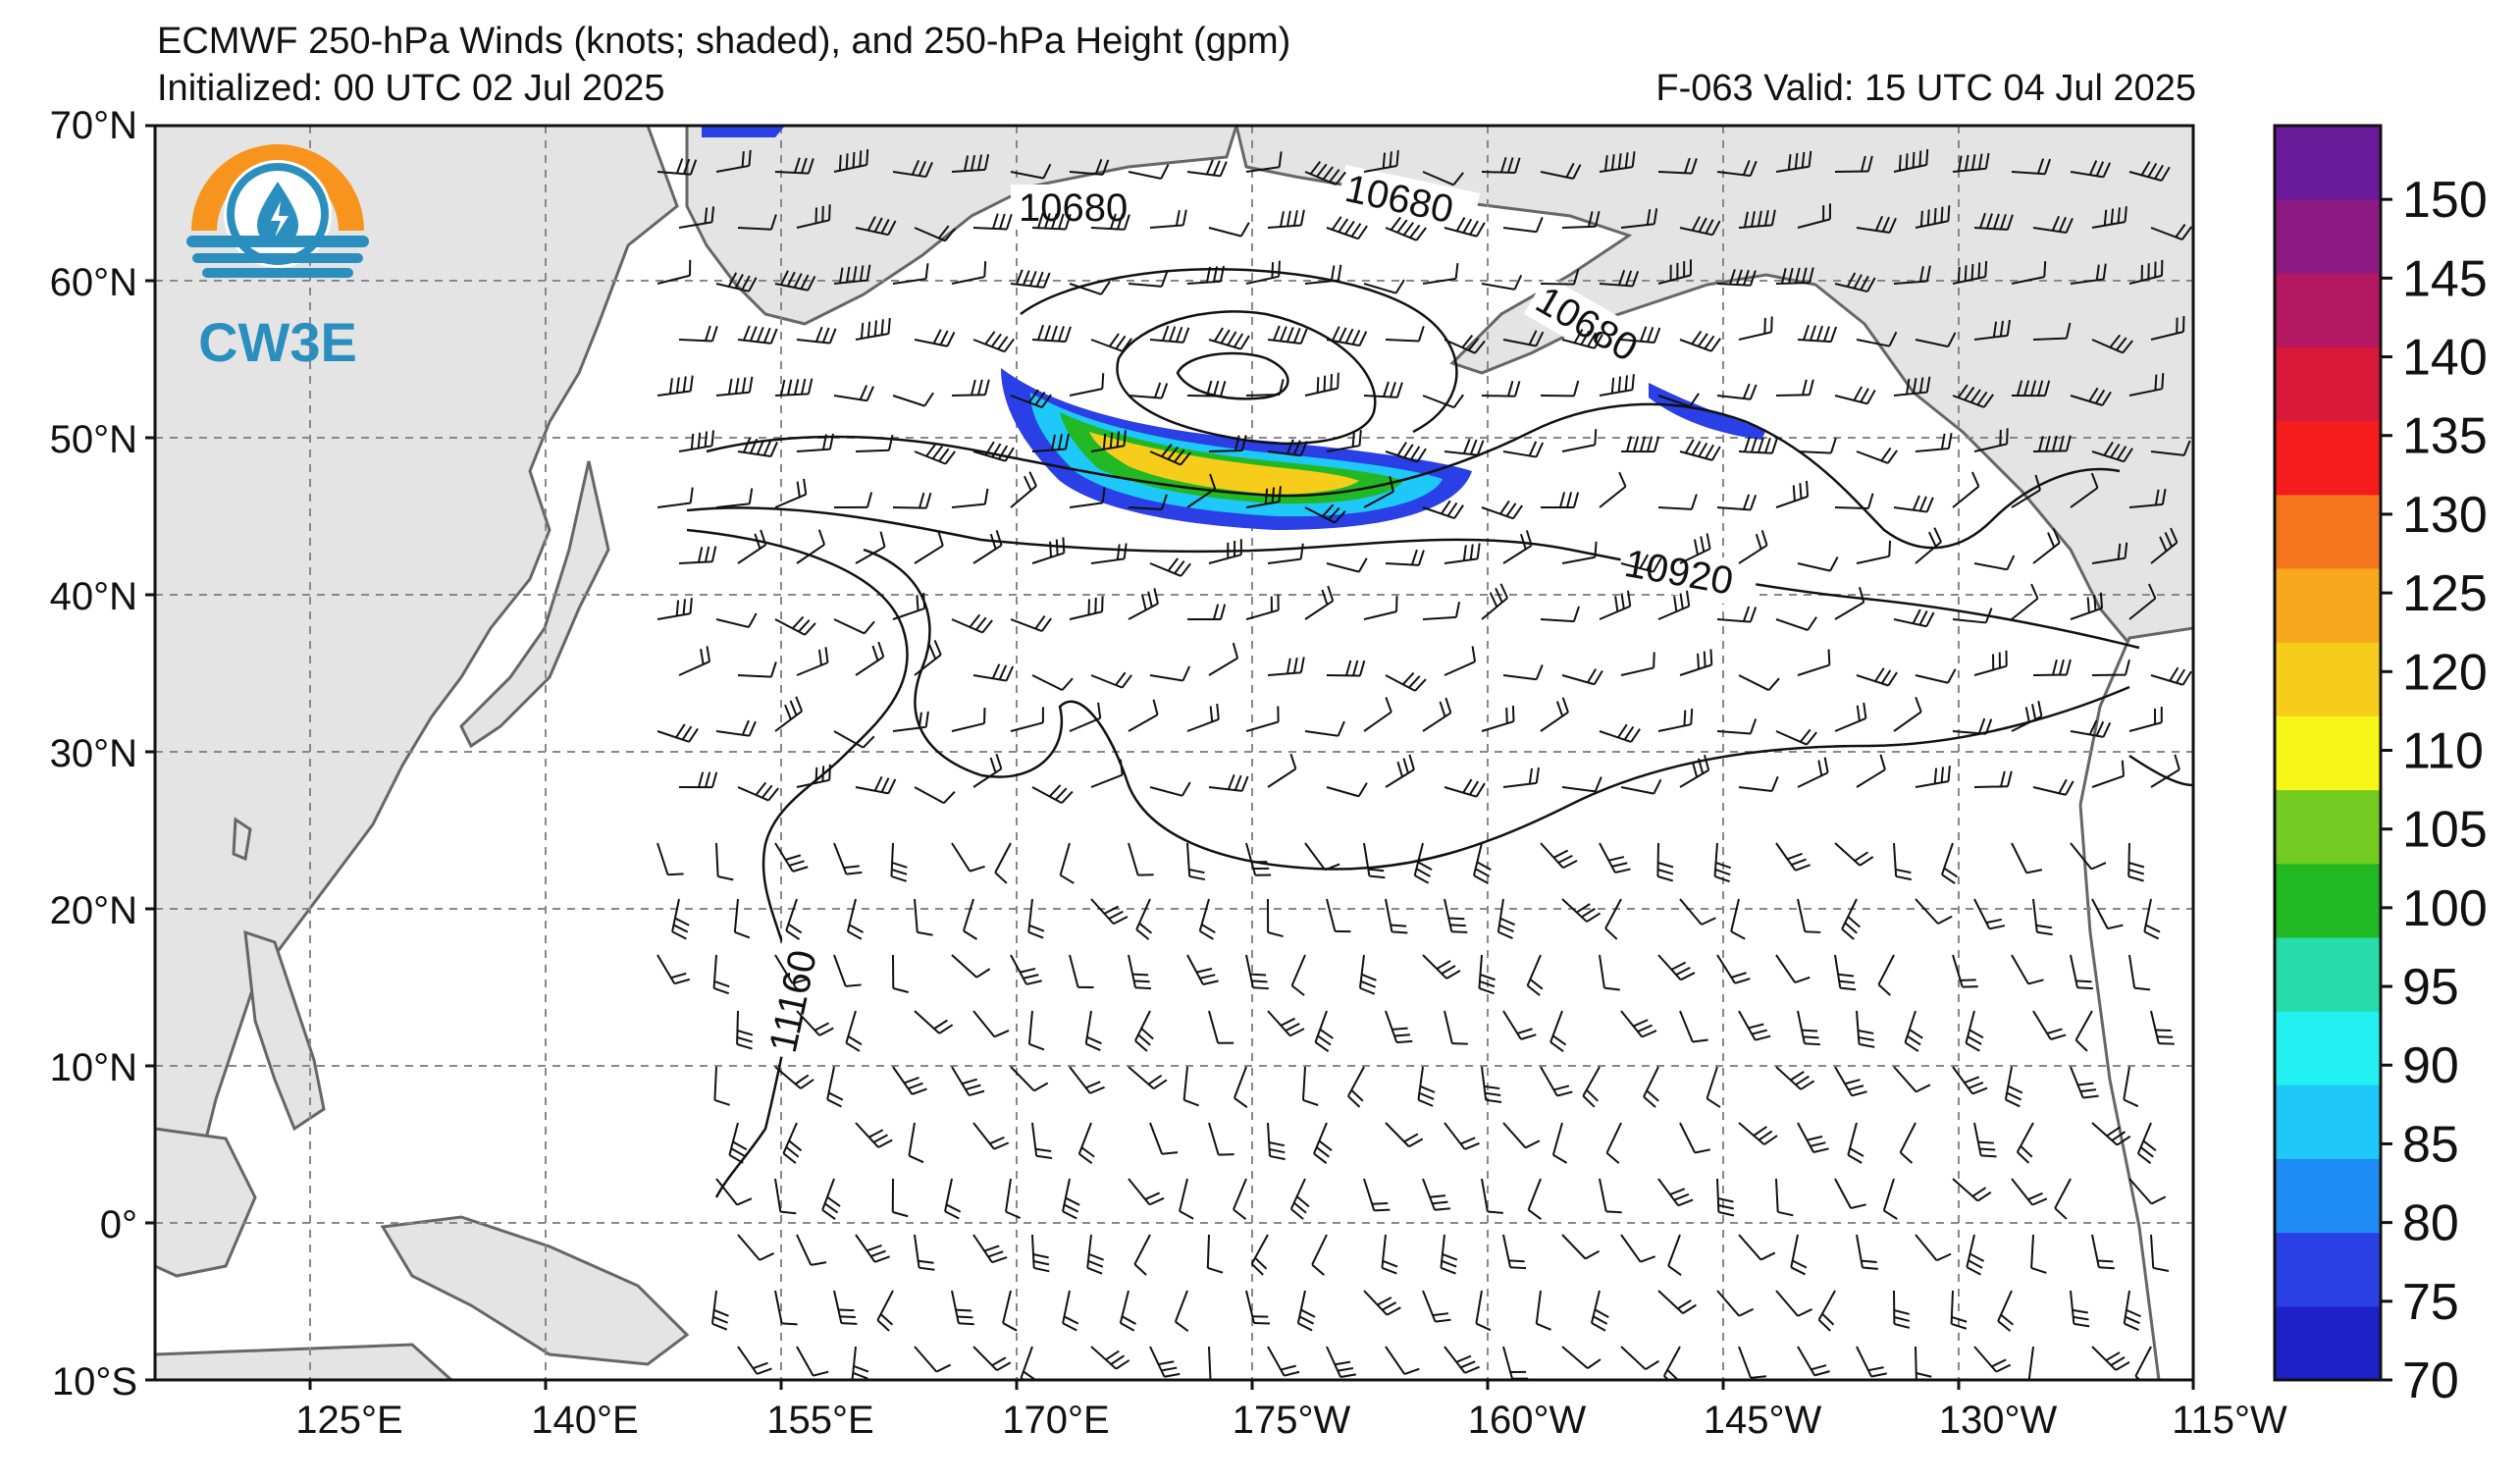 Image resolution: width=2520 pixels, height=1483 pixels. Describe the element at coordinates (535, 1290) in the screenshot. I see `land-new-guinea` at that location.